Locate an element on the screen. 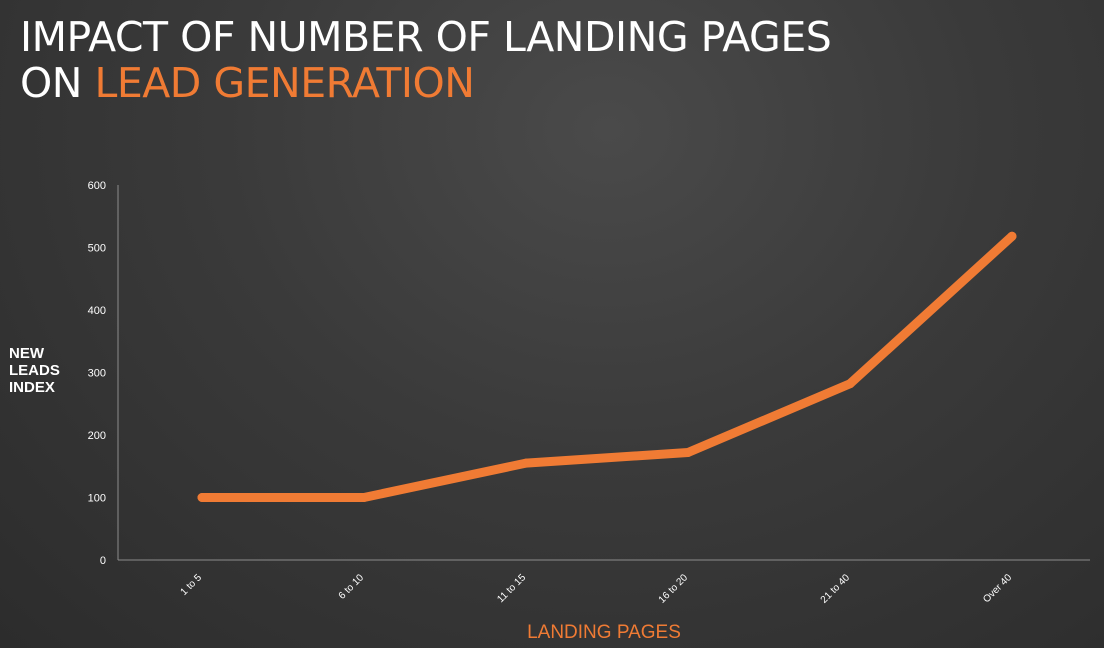 This screenshot has width=1104, height=648. title-line-1: IMPACT OF NUMBER OF LANDING PAGES is located at coordinates (426, 37).